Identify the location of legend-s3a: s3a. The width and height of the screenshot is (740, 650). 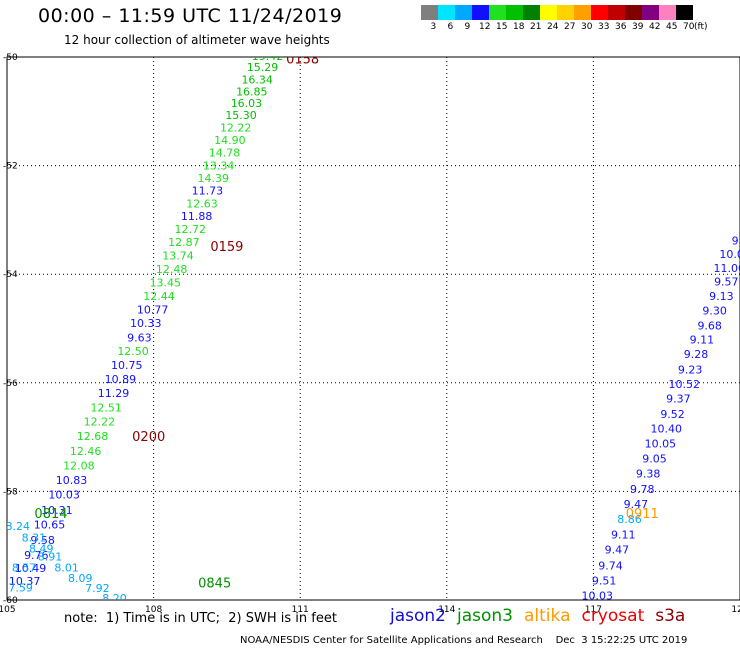
(670, 616).